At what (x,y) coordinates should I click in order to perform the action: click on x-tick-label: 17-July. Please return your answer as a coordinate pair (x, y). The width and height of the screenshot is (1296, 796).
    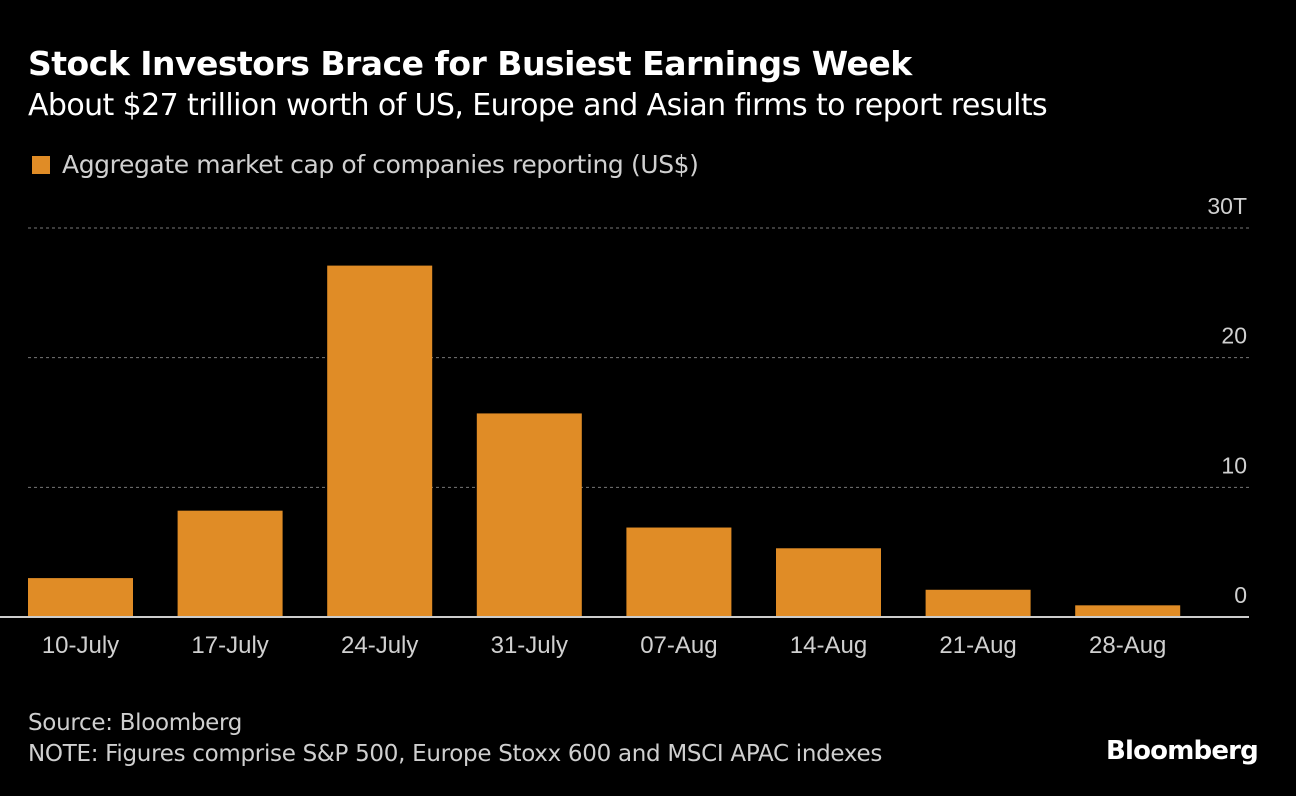
    Looking at the image, I should click on (229, 645).